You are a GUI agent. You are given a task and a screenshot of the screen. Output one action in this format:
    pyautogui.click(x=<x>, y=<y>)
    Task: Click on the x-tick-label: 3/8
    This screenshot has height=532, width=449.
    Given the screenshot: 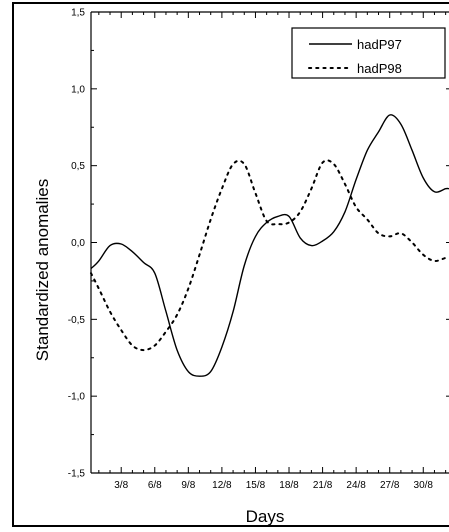 What is the action you would take?
    pyautogui.click(x=121, y=485)
    